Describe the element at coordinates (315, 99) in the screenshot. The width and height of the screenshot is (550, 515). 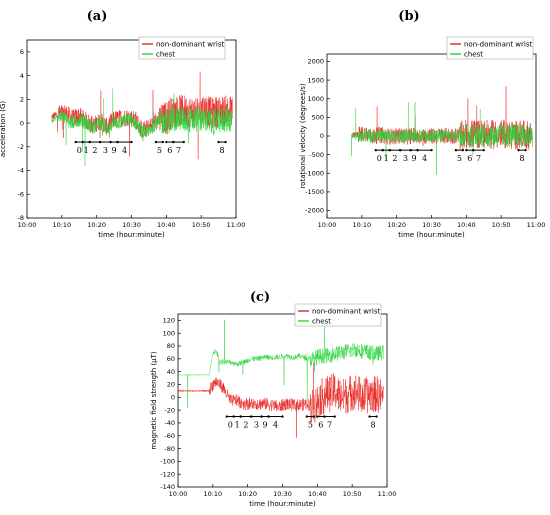
I see `y-tick-label: 1000` at that location.